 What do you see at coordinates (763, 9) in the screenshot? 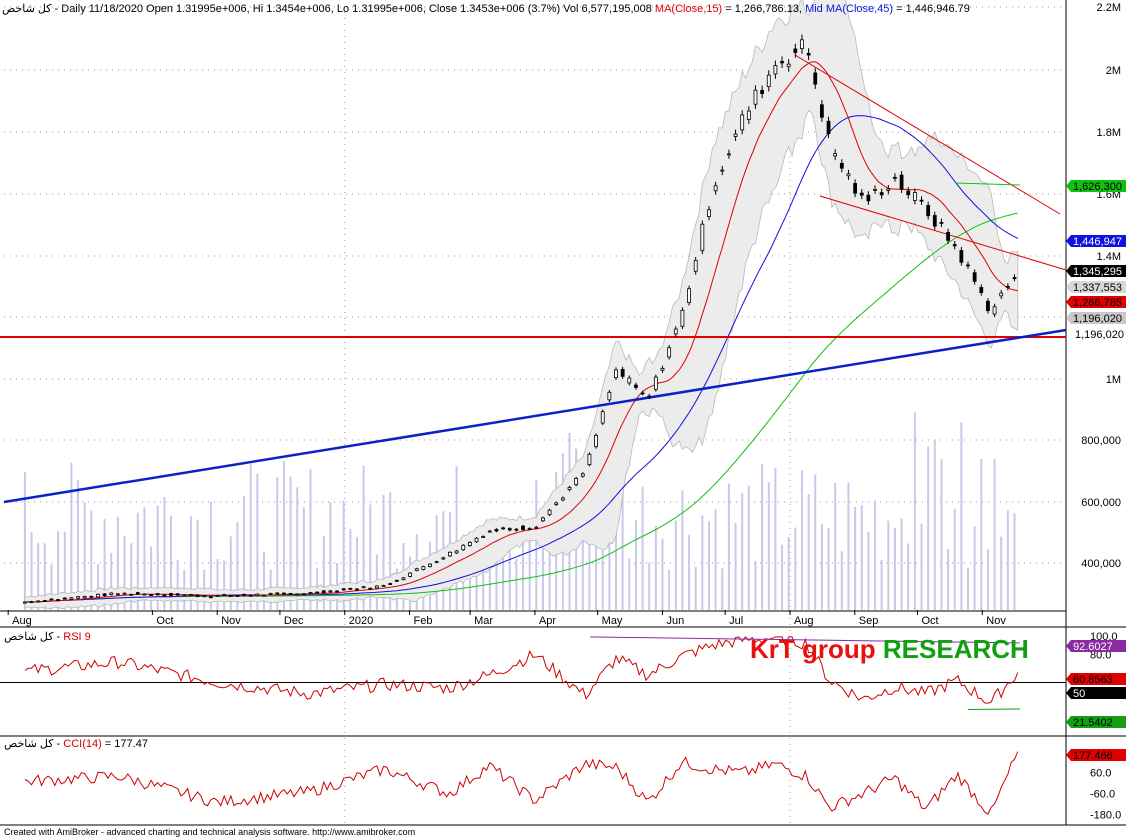
I see `header-ma15-value: = 1,266,786.13,` at bounding box center [763, 9].